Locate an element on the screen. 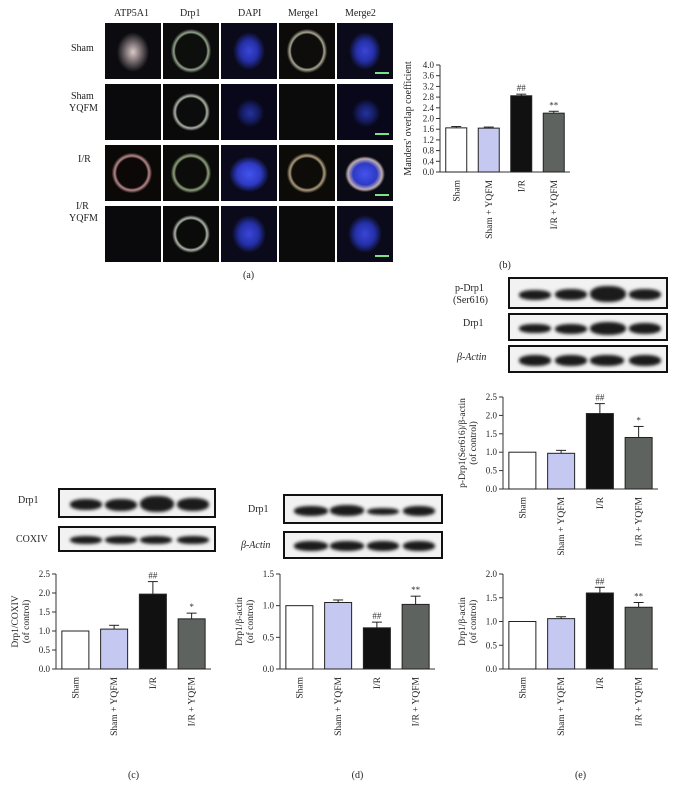 This screenshot has height=795, width=674. y-tick-label: 2.4 is located at coordinates (429, 108).